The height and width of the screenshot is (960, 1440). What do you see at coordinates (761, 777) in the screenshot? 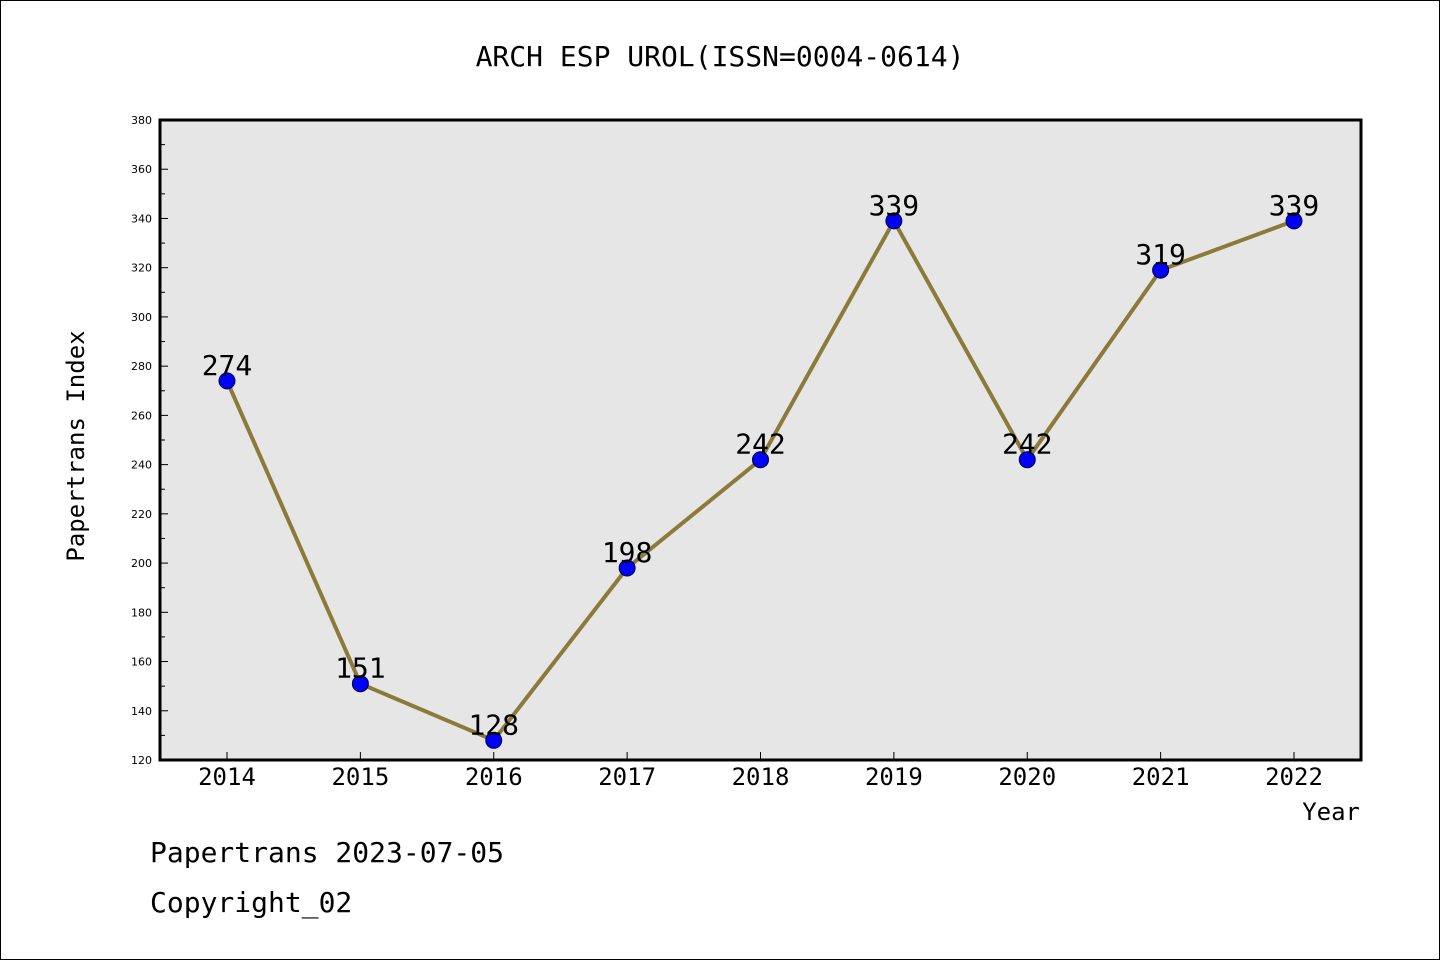
I see `x-tick-label: 2018` at bounding box center [761, 777].